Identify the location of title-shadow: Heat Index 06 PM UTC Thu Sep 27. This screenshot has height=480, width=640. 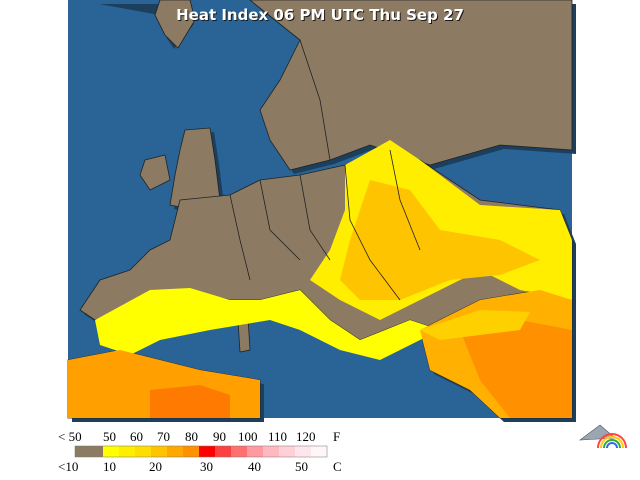
(321, 16).